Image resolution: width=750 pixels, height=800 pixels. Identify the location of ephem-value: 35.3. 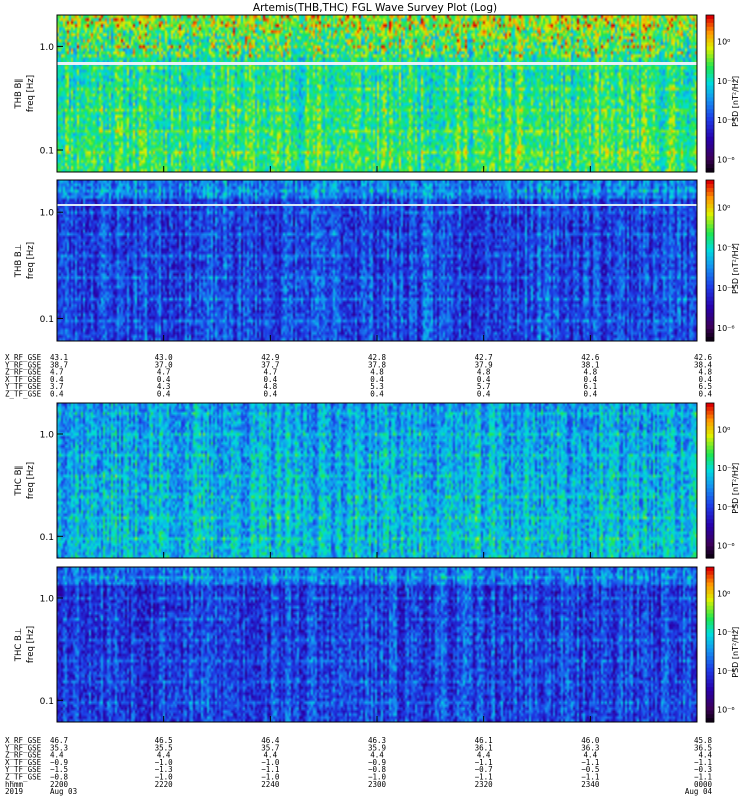
(59, 747).